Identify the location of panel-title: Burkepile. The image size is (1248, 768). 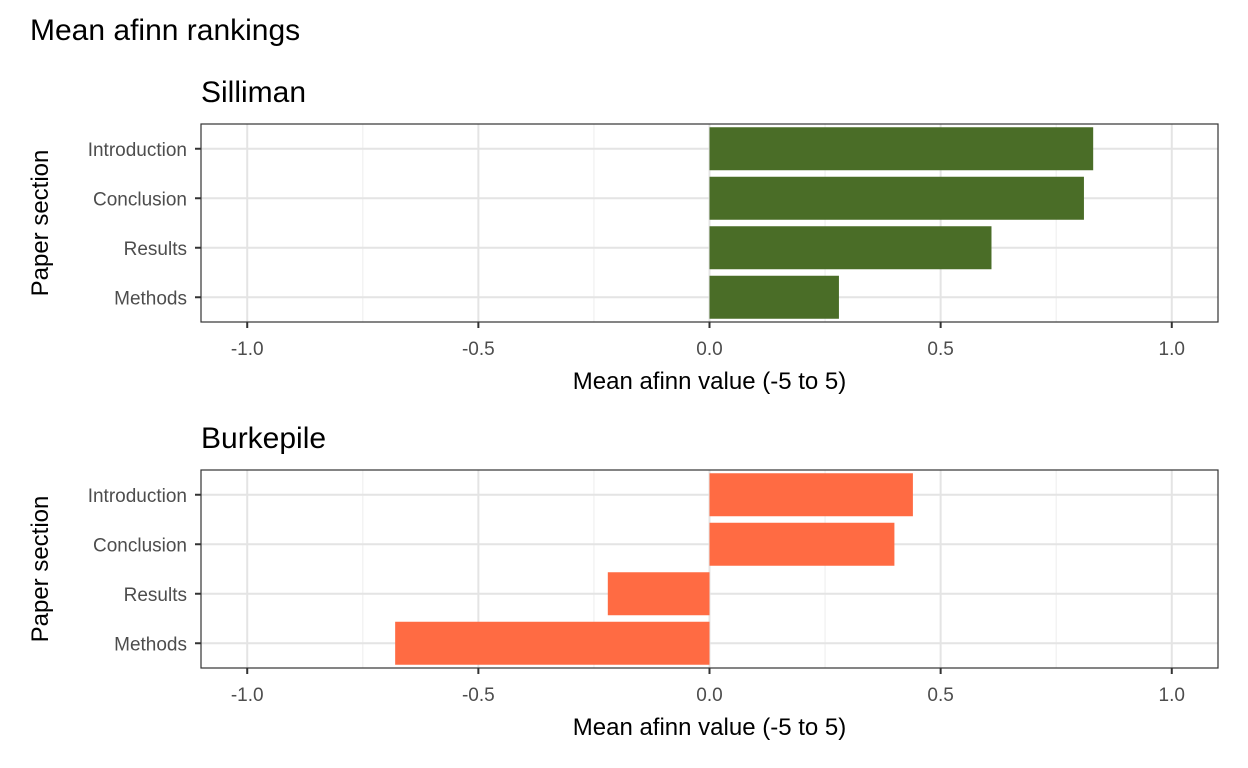
(263, 438).